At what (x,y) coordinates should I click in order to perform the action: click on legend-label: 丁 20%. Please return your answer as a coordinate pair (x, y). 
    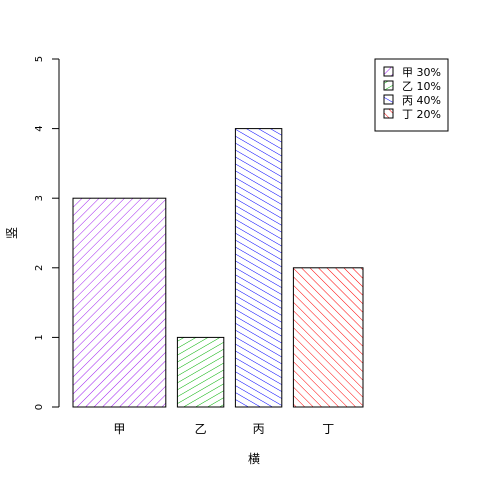
    Looking at the image, I should click on (421, 114).